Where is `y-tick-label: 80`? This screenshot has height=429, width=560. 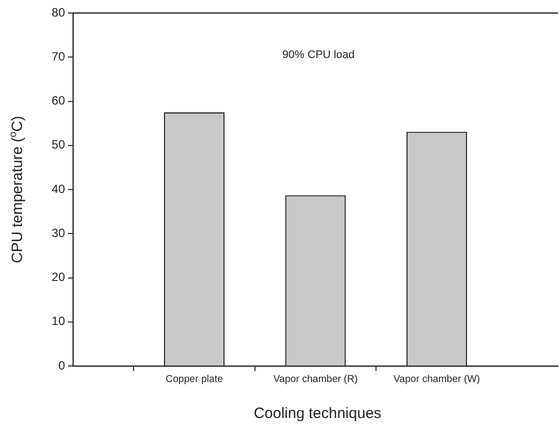 y-tick-label: 80 is located at coordinates (59, 12).